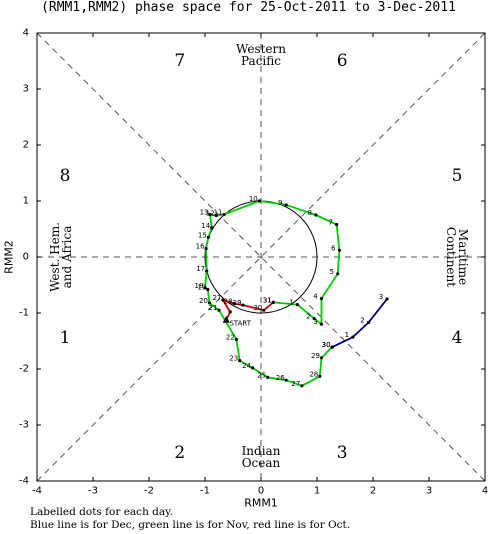 The width and height of the screenshot is (497, 534). I want to click on day-label: 28, so click(228, 301).